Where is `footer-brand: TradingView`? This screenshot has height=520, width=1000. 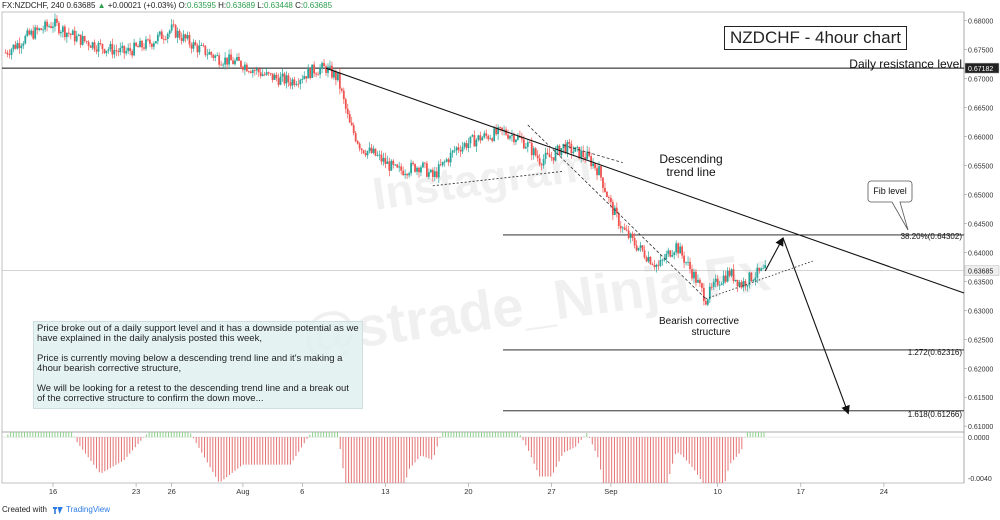 footer-brand: TradingView is located at coordinates (88, 509).